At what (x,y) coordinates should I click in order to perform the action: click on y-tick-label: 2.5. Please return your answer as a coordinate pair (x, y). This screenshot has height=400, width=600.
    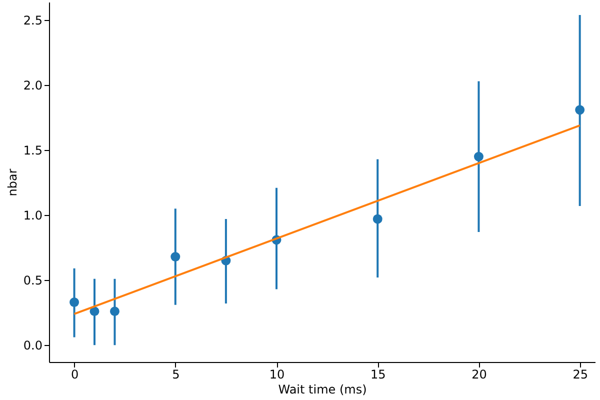
    Looking at the image, I should click on (32, 21).